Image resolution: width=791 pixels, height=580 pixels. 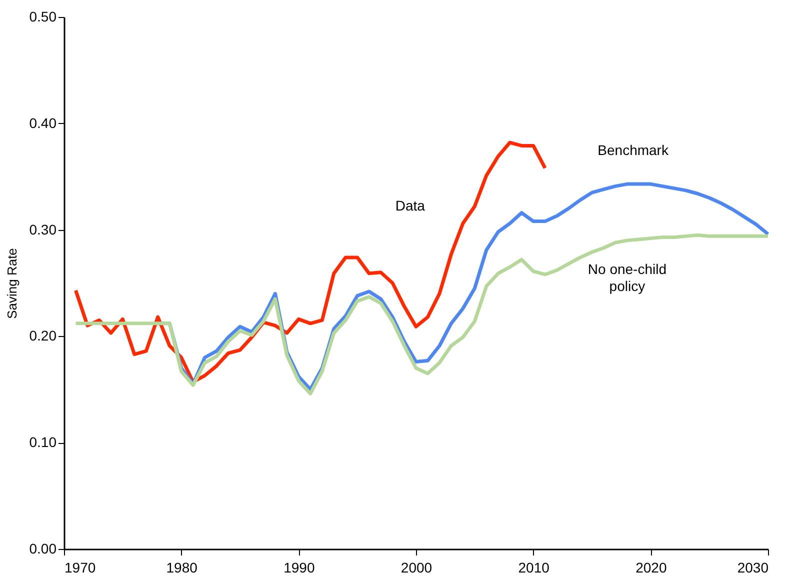 What do you see at coordinates (12, 283) in the screenshot?
I see `y-axis-title: Saving Rate` at bounding box center [12, 283].